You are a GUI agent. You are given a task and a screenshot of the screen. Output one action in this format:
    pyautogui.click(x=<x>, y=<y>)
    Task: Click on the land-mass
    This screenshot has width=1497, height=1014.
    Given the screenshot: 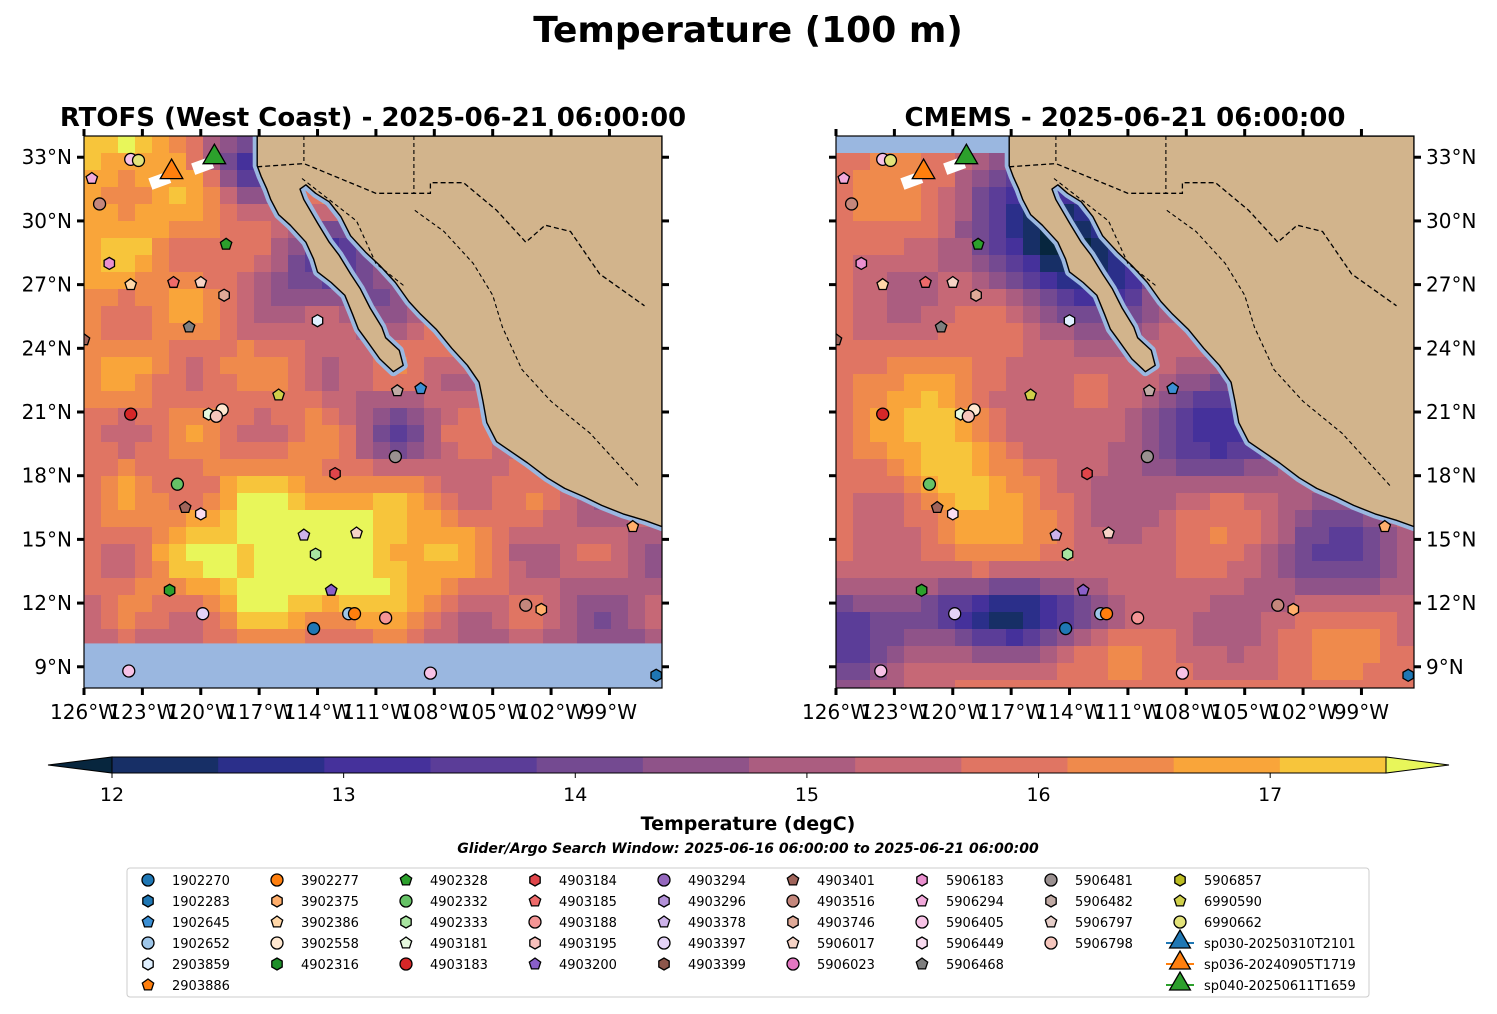 What is the action you would take?
    pyautogui.click(x=1211, y=332)
    